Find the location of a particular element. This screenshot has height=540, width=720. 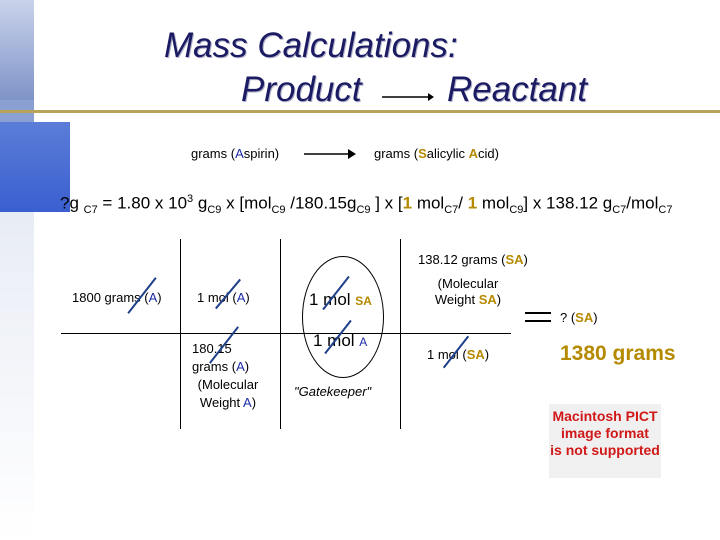

flow-right-label: grams (Salicylic Acid) is located at coordinates (436, 153).